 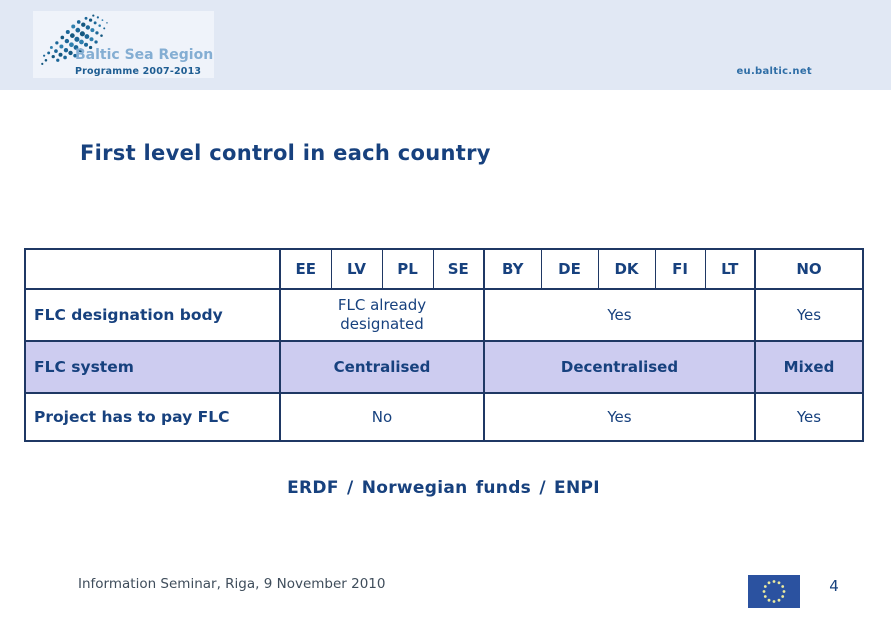 I want to click on table-cell: No, so click(x=382, y=417).